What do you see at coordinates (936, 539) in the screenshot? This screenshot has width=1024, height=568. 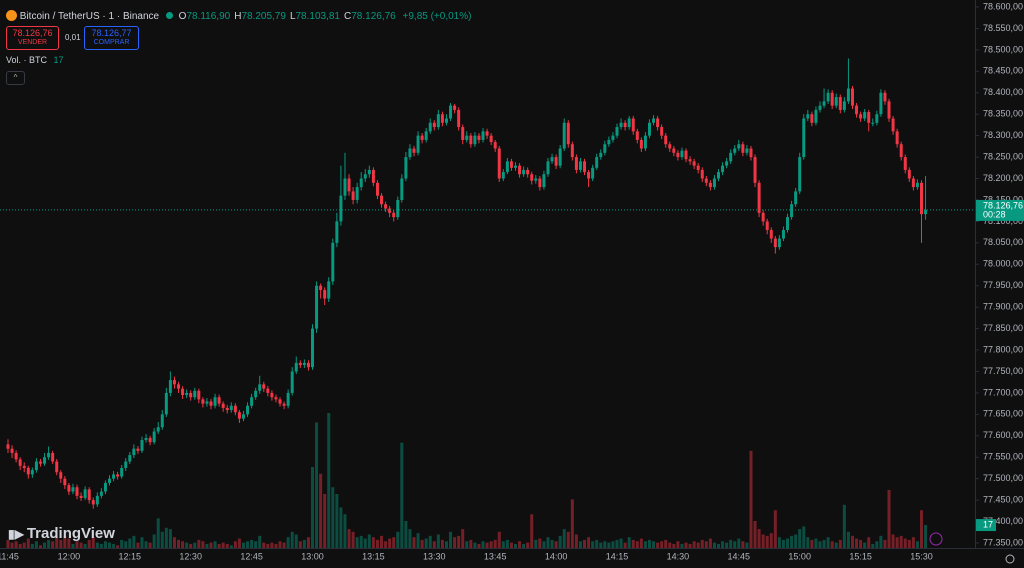 I see `alert-icon` at bounding box center [936, 539].